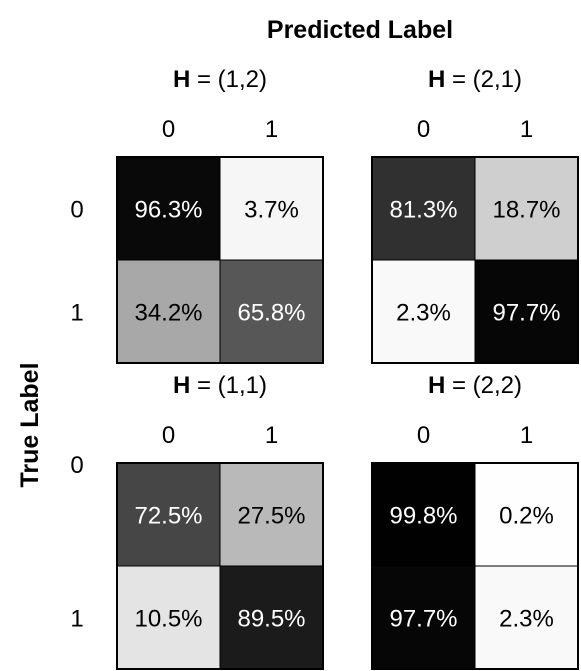  I want to click on panel-label: H = (2,1), so click(475, 79).